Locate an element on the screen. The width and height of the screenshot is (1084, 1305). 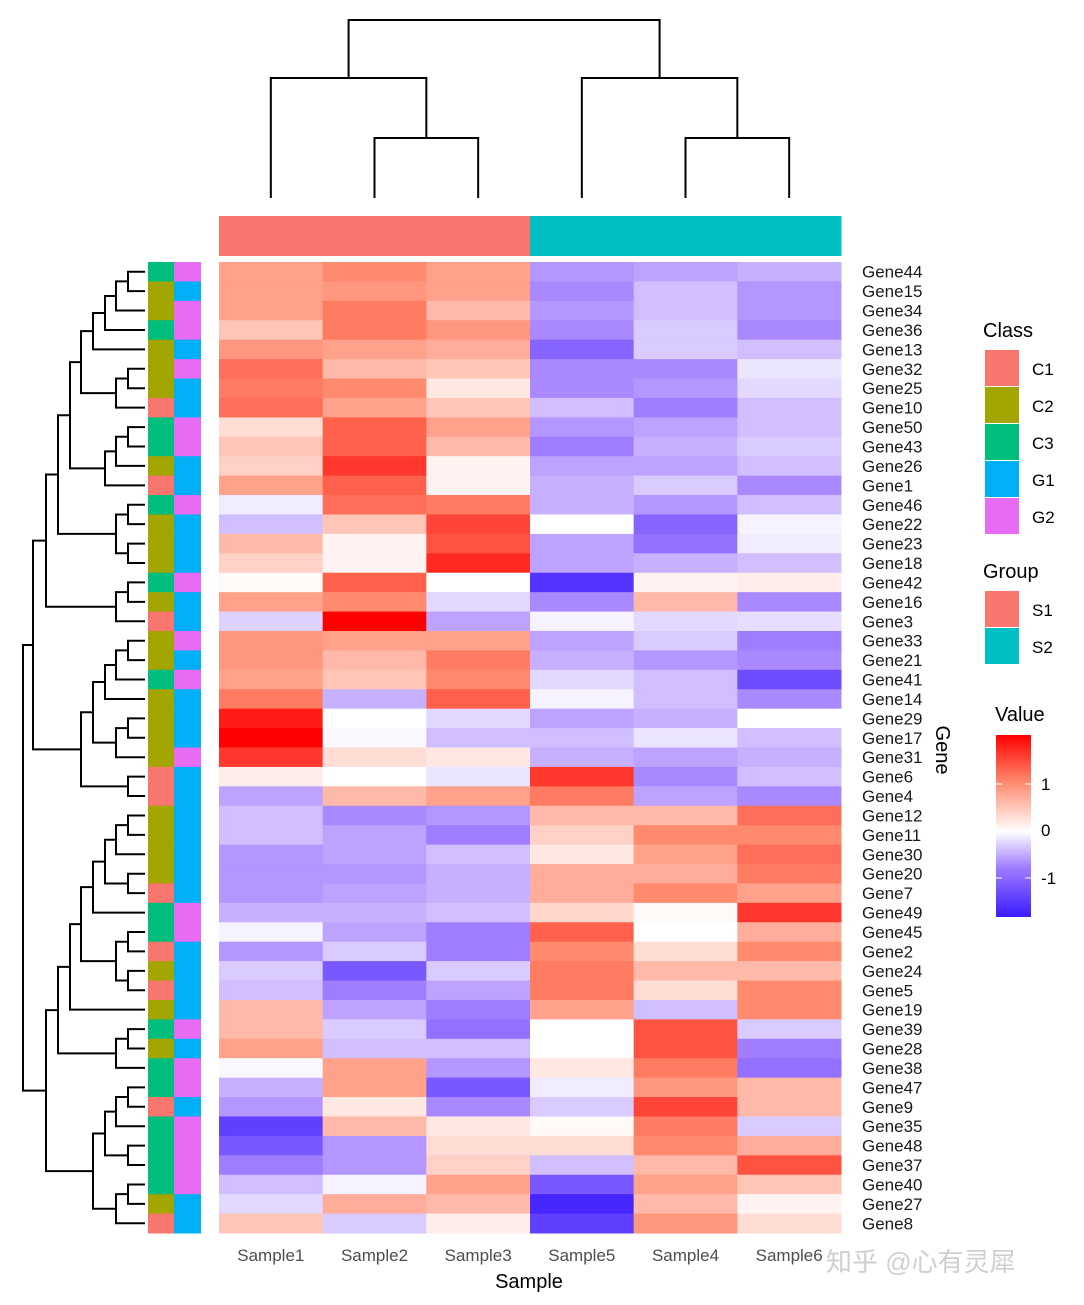
colorbar-tick-label: -1 is located at coordinates (1048, 878).